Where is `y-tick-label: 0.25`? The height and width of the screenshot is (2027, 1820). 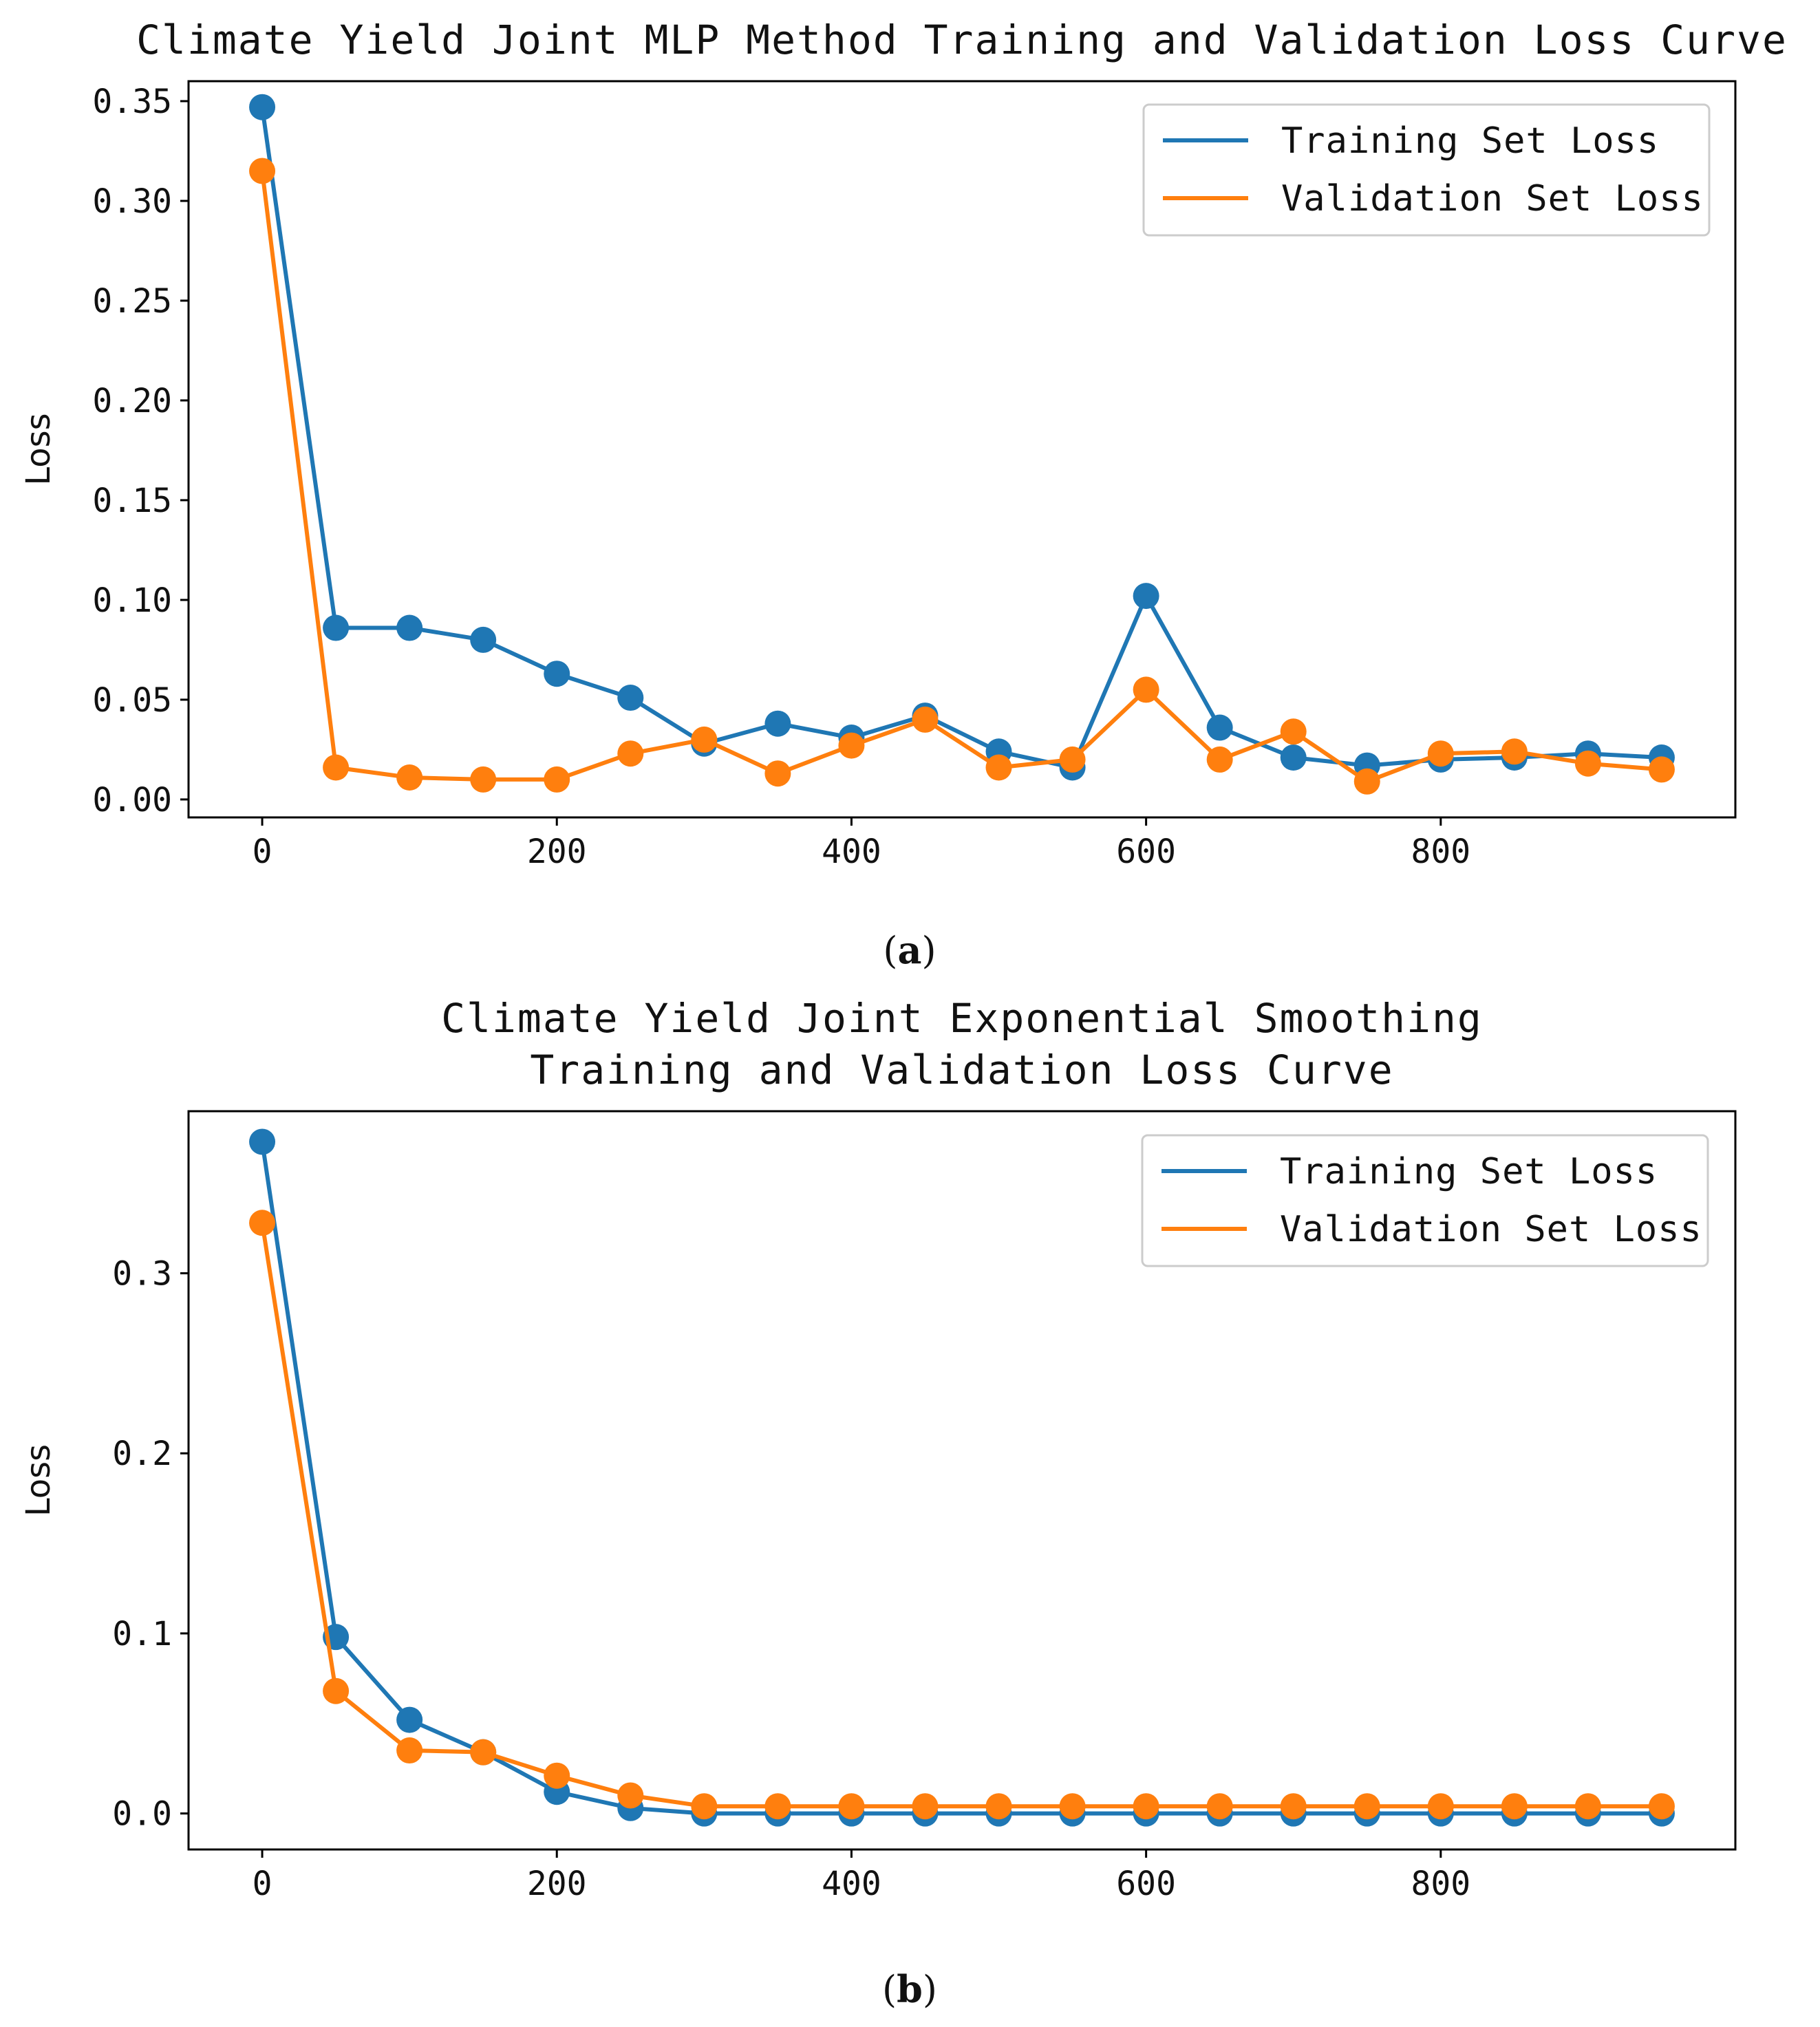 y-tick-label: 0.25 is located at coordinates (132, 302).